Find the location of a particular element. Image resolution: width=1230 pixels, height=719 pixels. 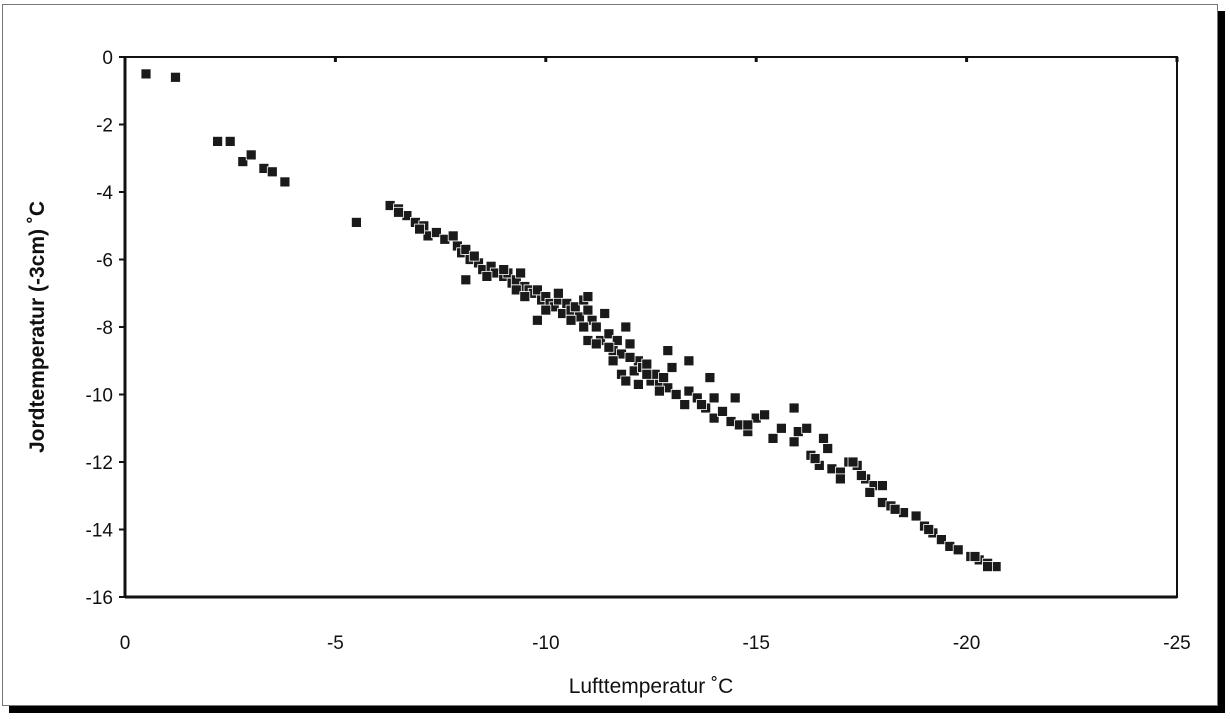

y-tick-label: -2 is located at coordinates (104, 126).